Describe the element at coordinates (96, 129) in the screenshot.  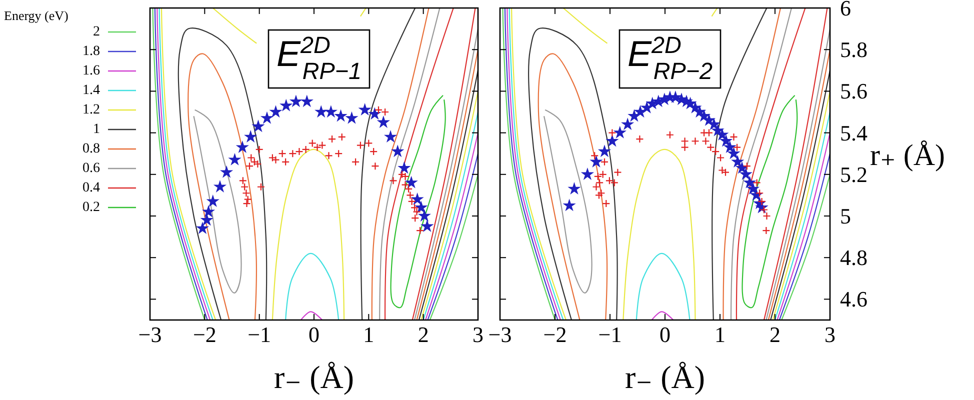
I see `legend-label: 1` at that location.